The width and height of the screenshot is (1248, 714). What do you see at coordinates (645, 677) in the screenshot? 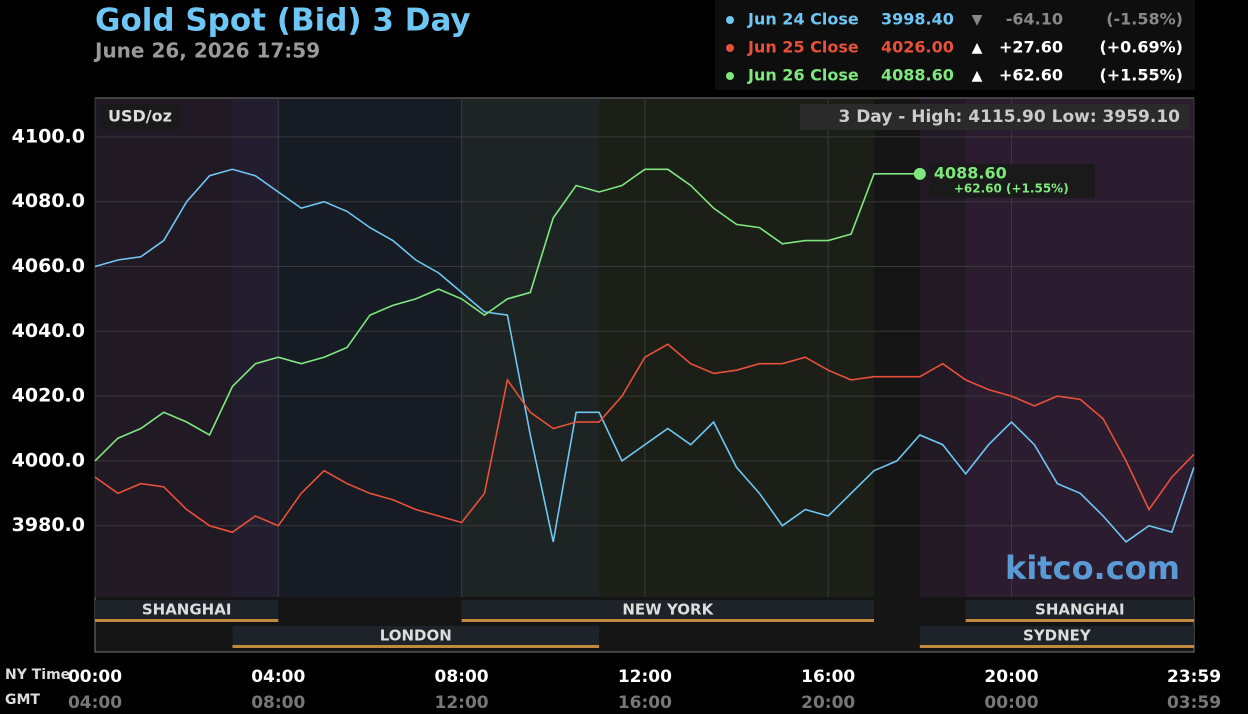
I see `x-tick-label: 12:00` at bounding box center [645, 677].